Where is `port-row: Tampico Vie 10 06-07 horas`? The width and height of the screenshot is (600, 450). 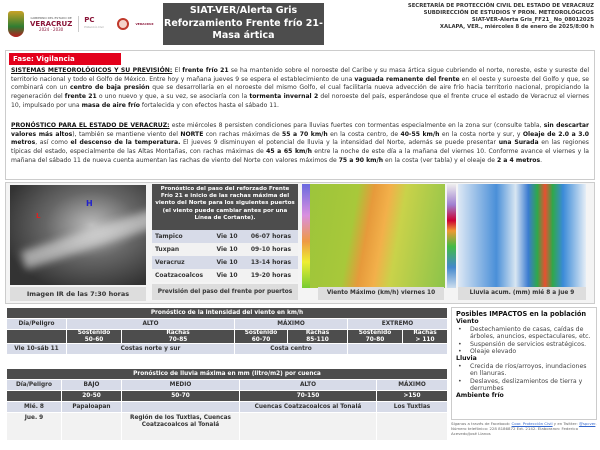 port-row: Tampico Vie 10 06-07 horas is located at coordinates (225, 236).